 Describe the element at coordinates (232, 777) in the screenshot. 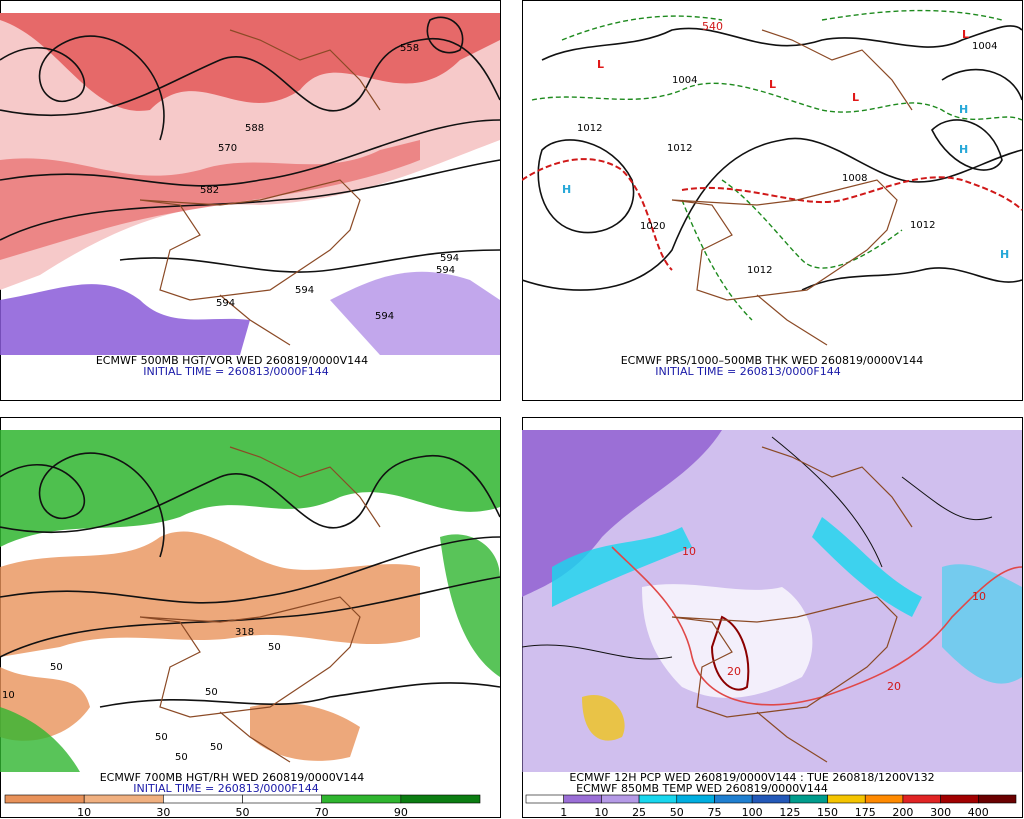

I see `caption: ECMWF 700MB HGT/RH WED 260819/0000V144` at that location.